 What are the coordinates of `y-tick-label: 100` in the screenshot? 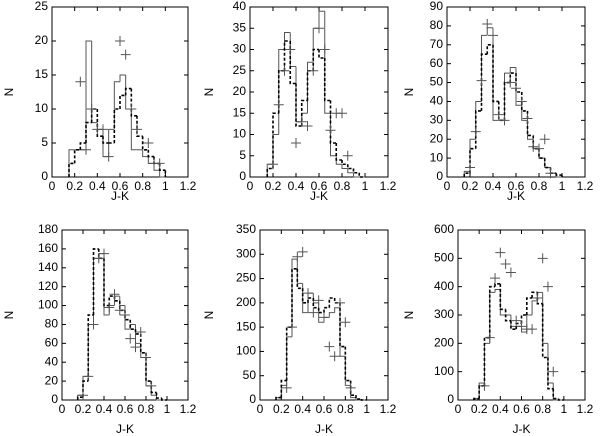 It's located at (48, 305).